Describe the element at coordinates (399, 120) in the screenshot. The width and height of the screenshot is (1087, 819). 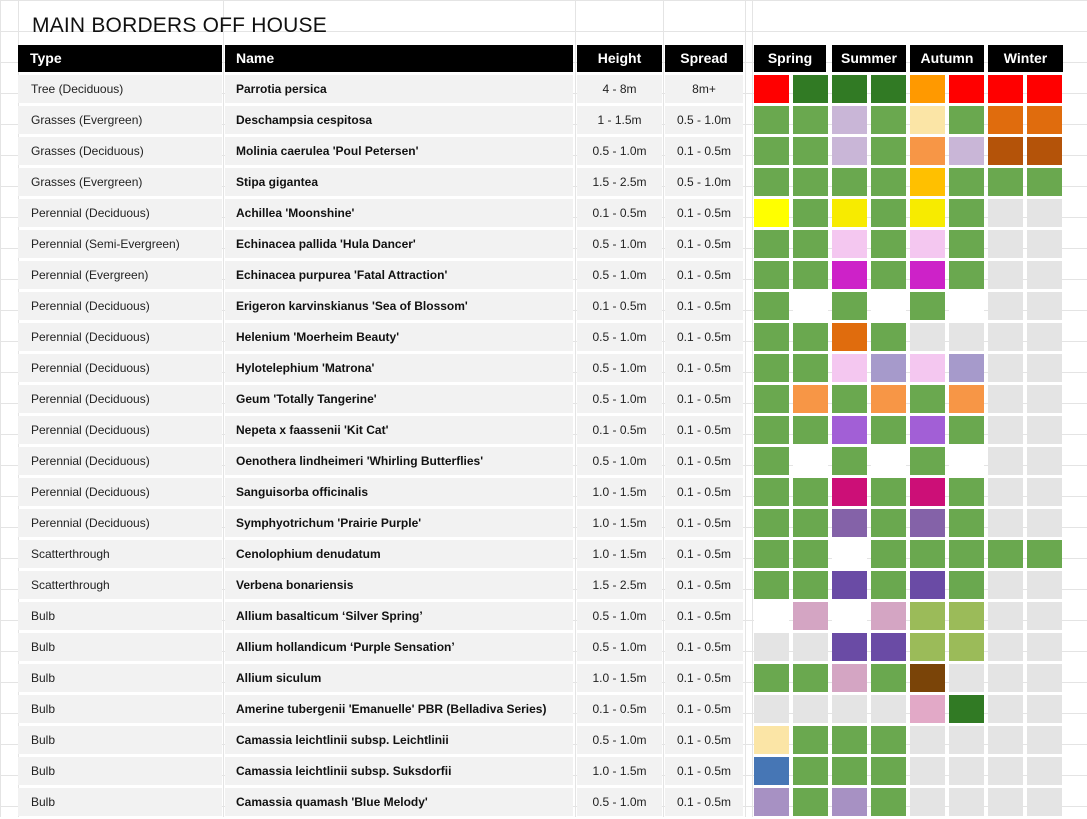
I see `plant-name-cell: Deschampsia cespitosa` at that location.